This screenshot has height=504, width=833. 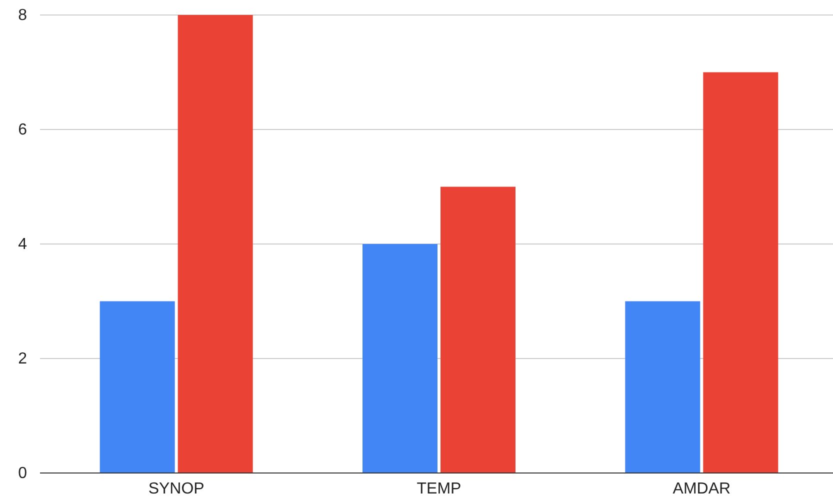 I want to click on x-tick-label: AMDAR, so click(x=701, y=489).